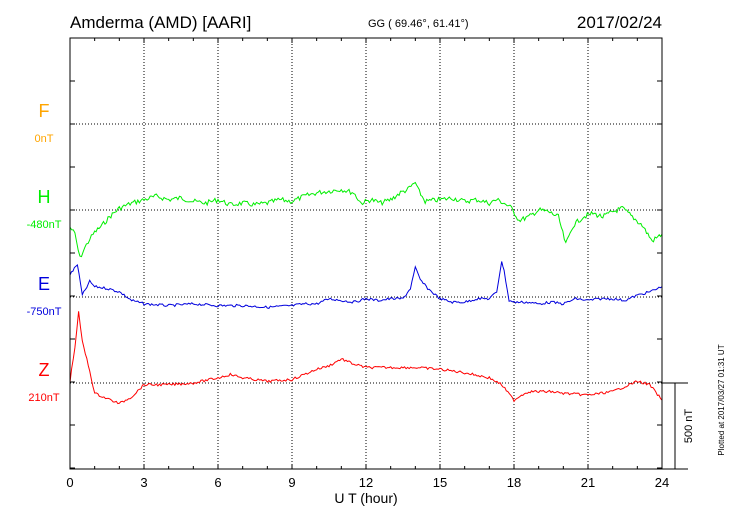 This screenshot has width=730, height=520. What do you see at coordinates (143, 482) in the screenshot?
I see `x-tick-label: 3` at bounding box center [143, 482].